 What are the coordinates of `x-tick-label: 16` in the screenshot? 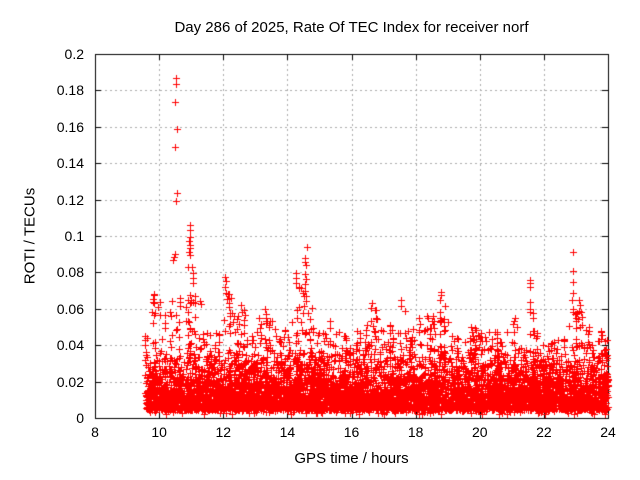 It's located at (351, 432).